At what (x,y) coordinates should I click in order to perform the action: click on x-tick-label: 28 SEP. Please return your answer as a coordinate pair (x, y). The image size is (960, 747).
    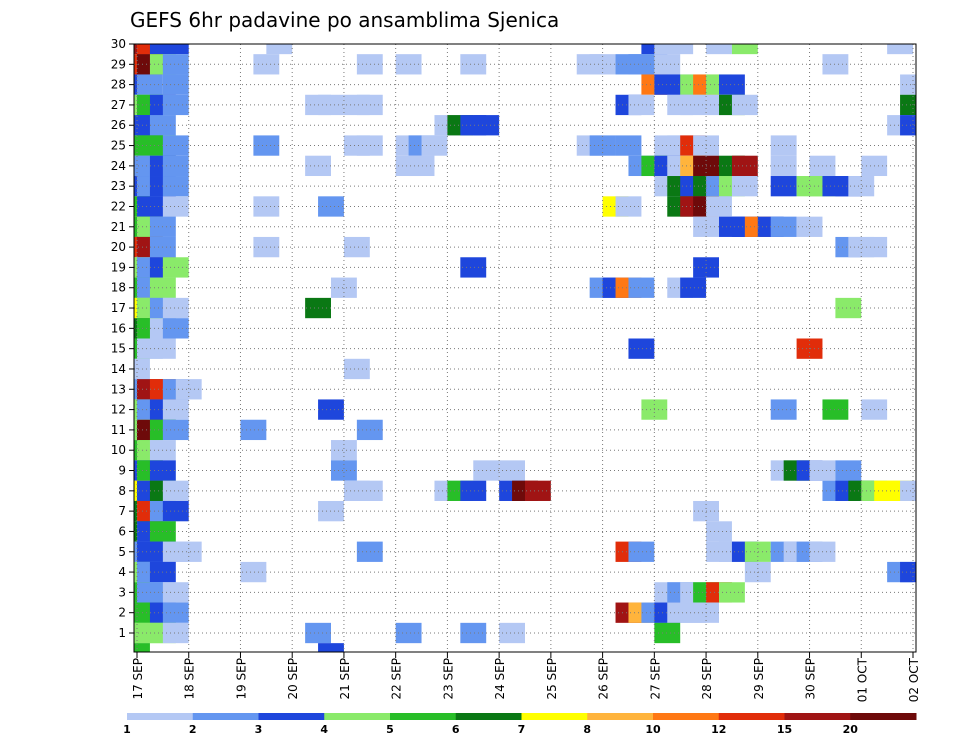
    Looking at the image, I should click on (707, 679).